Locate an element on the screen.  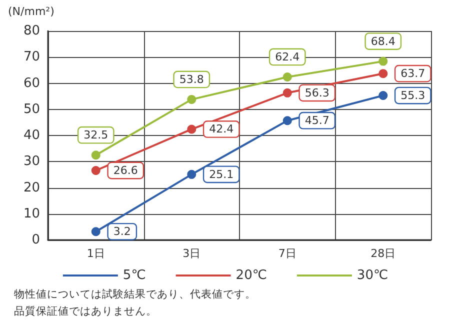
data-label: 68.4 is located at coordinates (383, 41).